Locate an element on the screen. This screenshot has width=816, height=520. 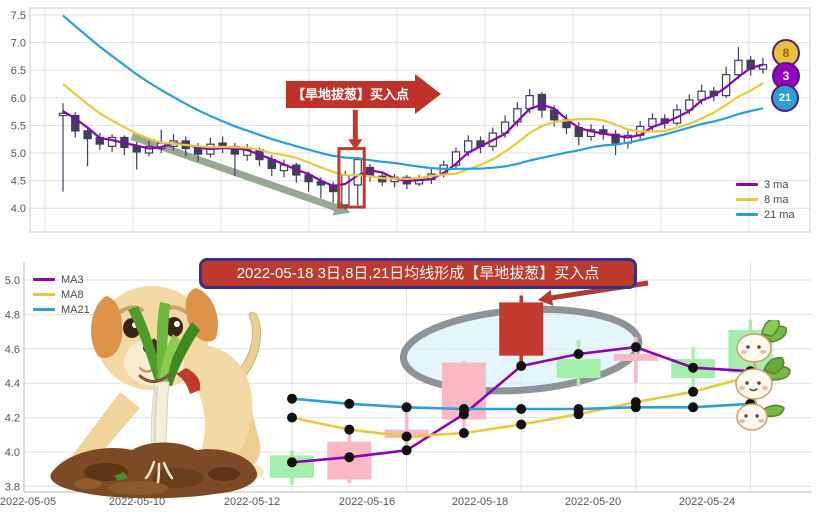
legend-label: 3 ma is located at coordinates (776, 184).